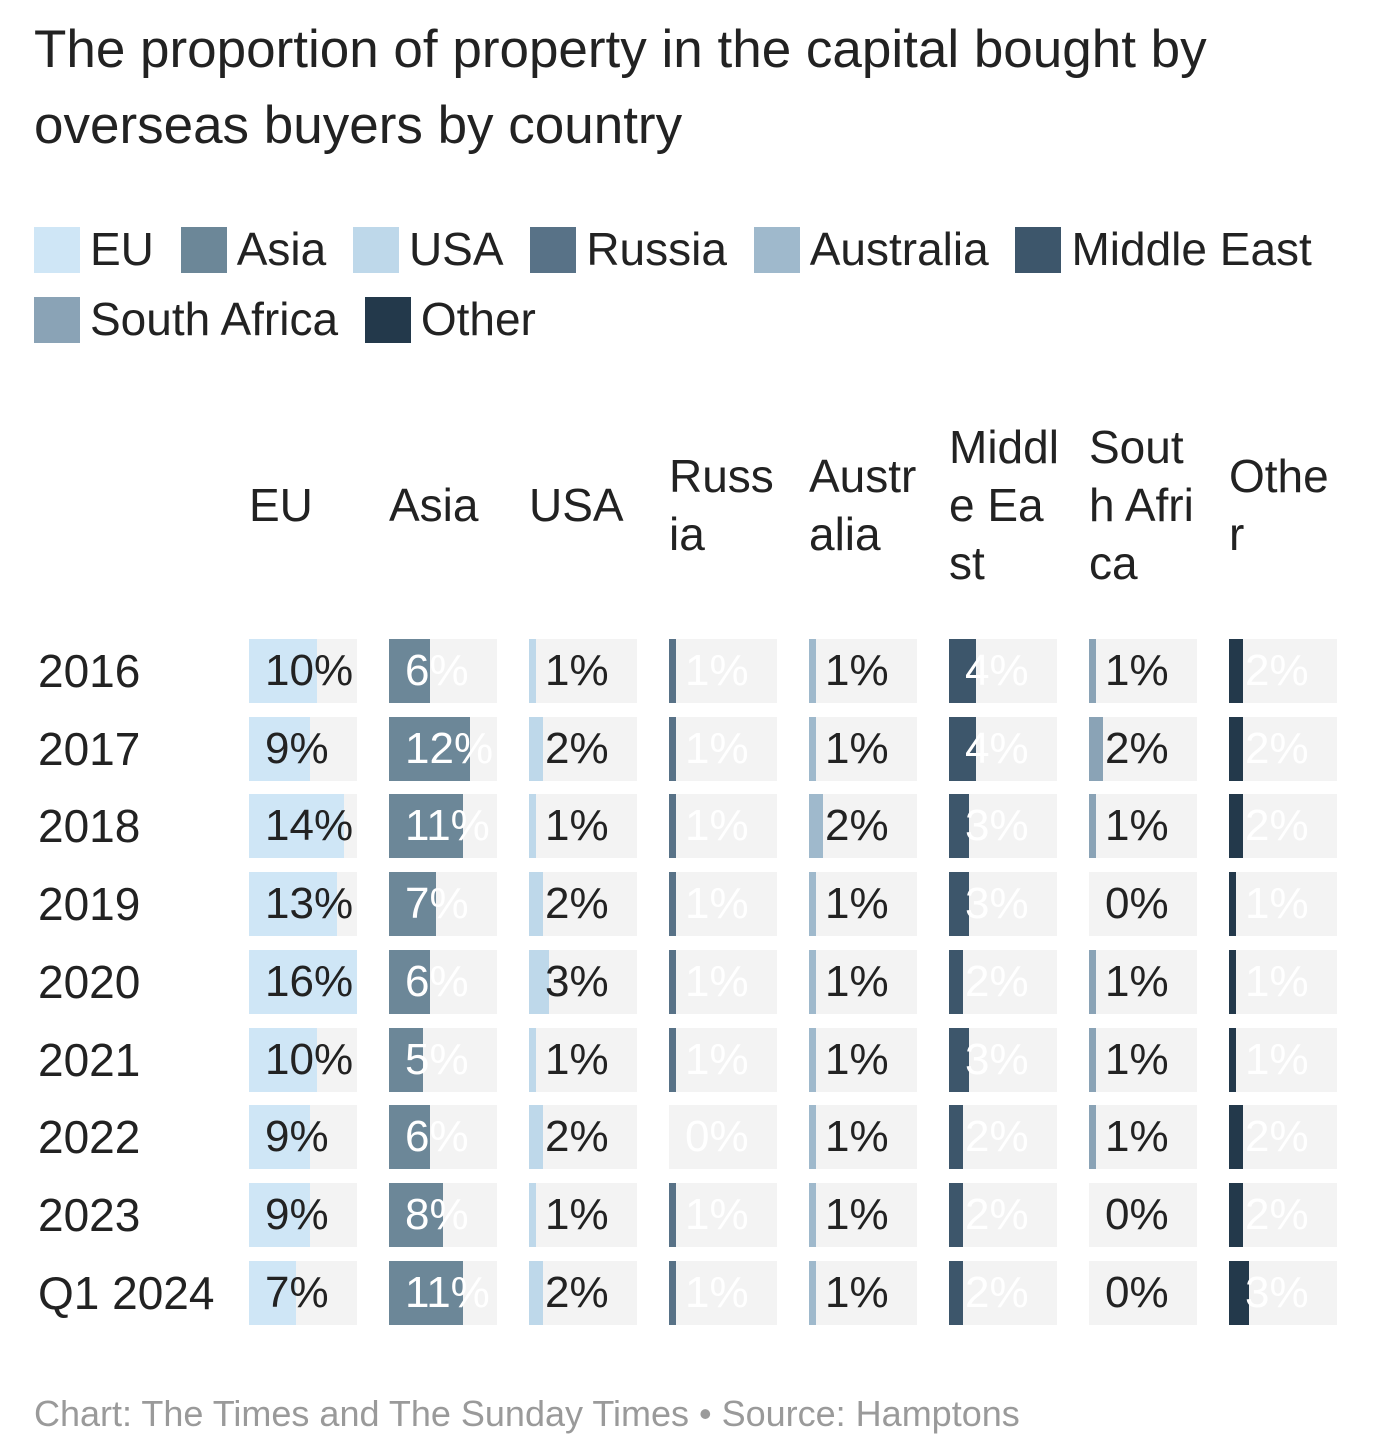  Describe the element at coordinates (863, 826) in the screenshot. I see `cell-2018-australia: 2%` at that location.